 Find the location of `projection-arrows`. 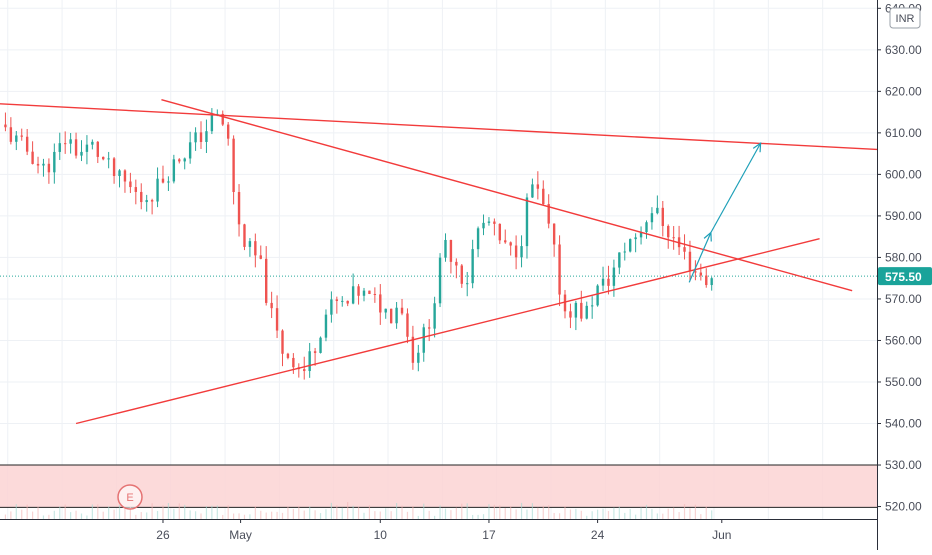

projection-arrows is located at coordinates (725, 212).